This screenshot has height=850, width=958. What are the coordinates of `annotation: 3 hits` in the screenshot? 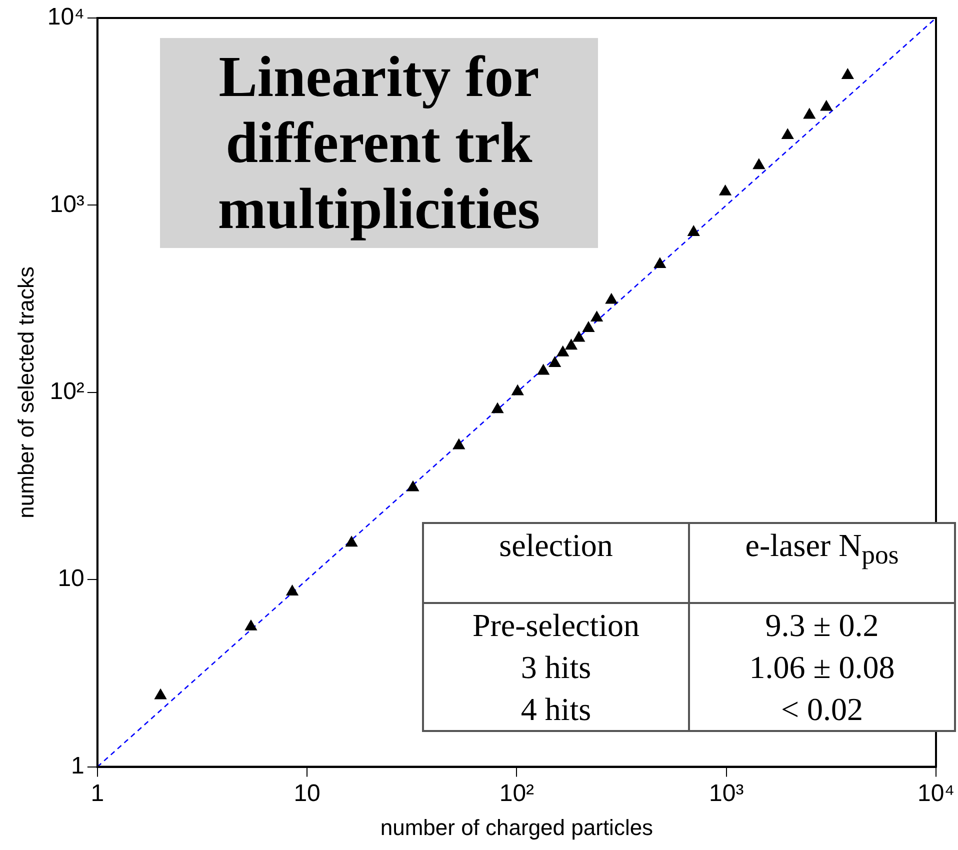 It's located at (556, 667).